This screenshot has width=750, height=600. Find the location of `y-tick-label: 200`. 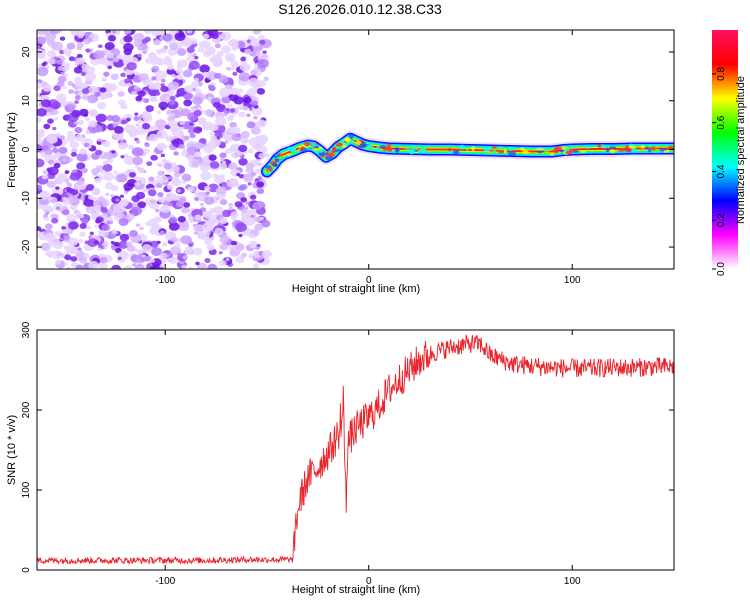

y-tick-label: 200 is located at coordinates (26, 409).